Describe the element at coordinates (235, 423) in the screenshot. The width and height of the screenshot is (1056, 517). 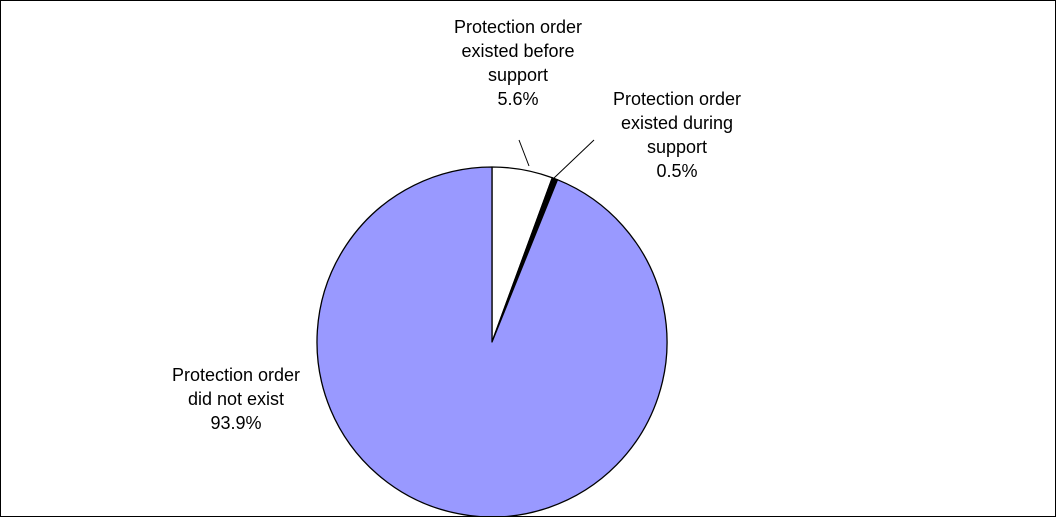
I see `slice-value-label: 93.9%` at that location.